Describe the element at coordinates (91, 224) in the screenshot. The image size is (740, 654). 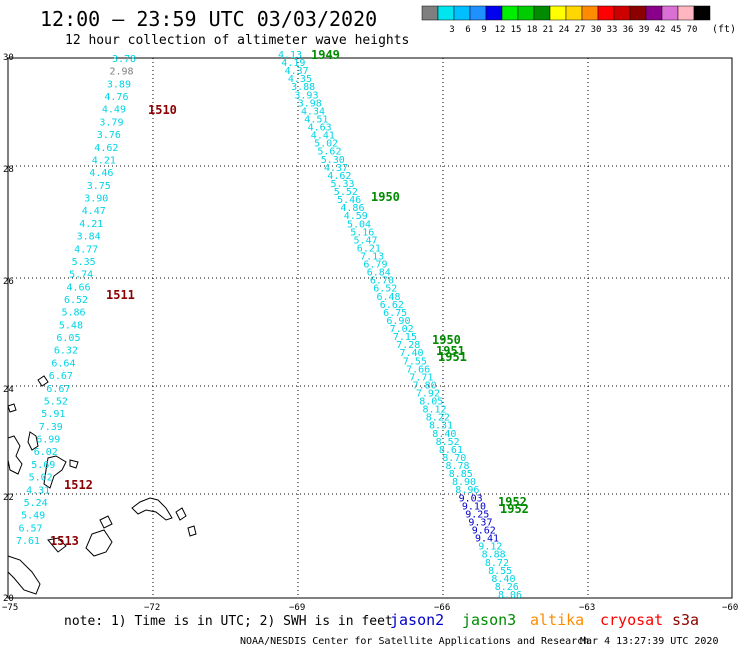
I see `wave-height-value: 4.21` at that location.